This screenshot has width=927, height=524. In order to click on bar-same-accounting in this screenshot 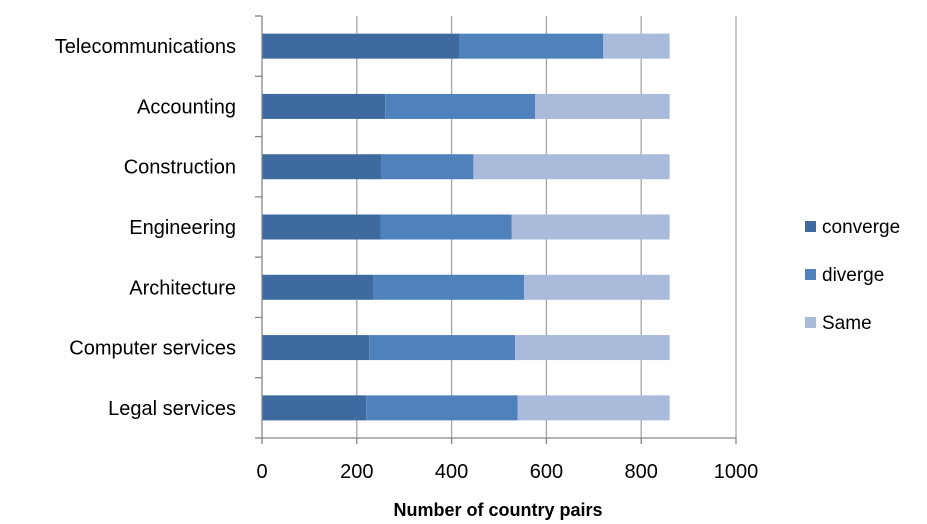, I will do `click(602, 106)`.